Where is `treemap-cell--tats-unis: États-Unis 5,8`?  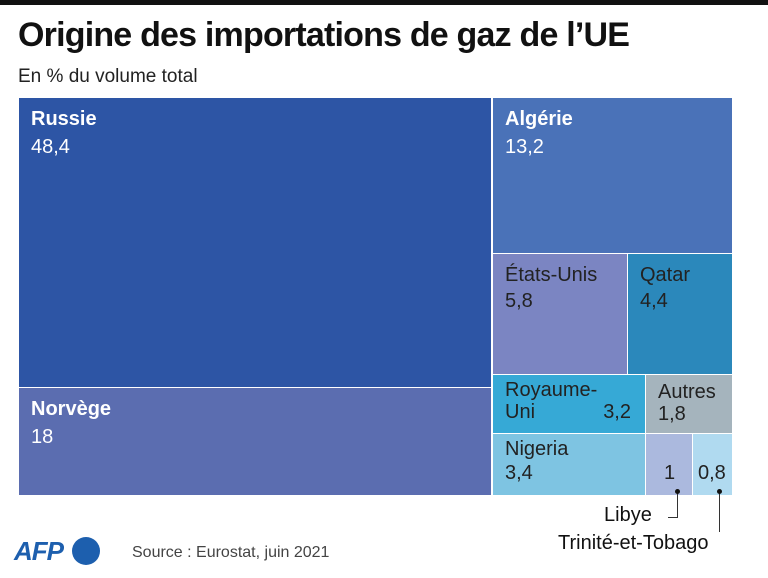
treemap-cell--tats-unis: États-Unis 5,8 is located at coordinates (560, 314).